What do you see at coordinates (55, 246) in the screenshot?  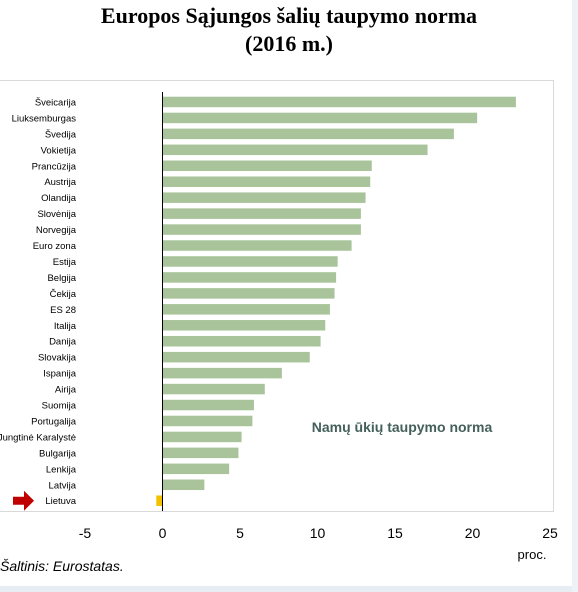 I see `category-label-9: Euro zona` at bounding box center [55, 246].